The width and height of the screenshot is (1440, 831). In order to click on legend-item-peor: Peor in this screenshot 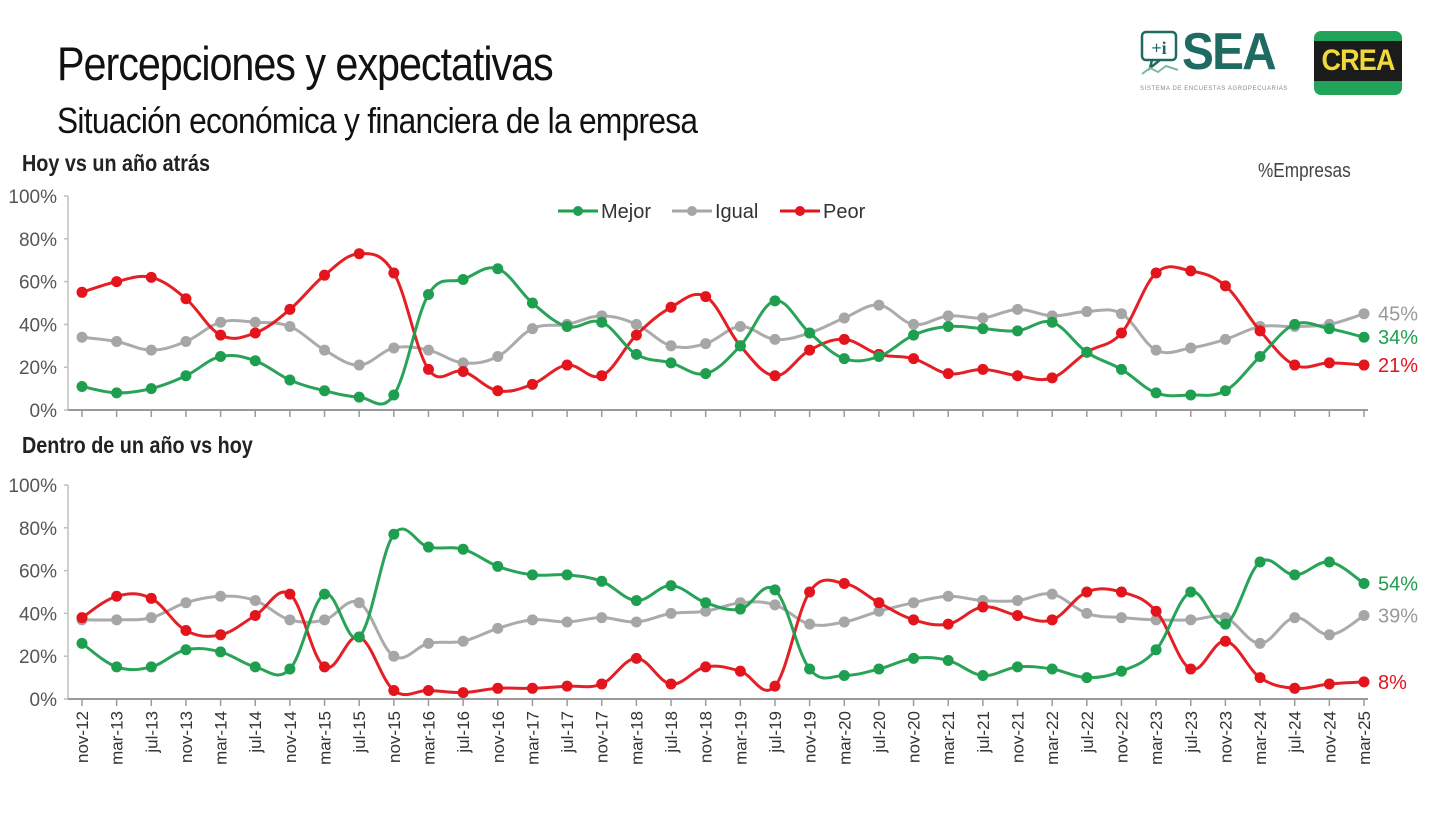, I will do `click(823, 212)`.